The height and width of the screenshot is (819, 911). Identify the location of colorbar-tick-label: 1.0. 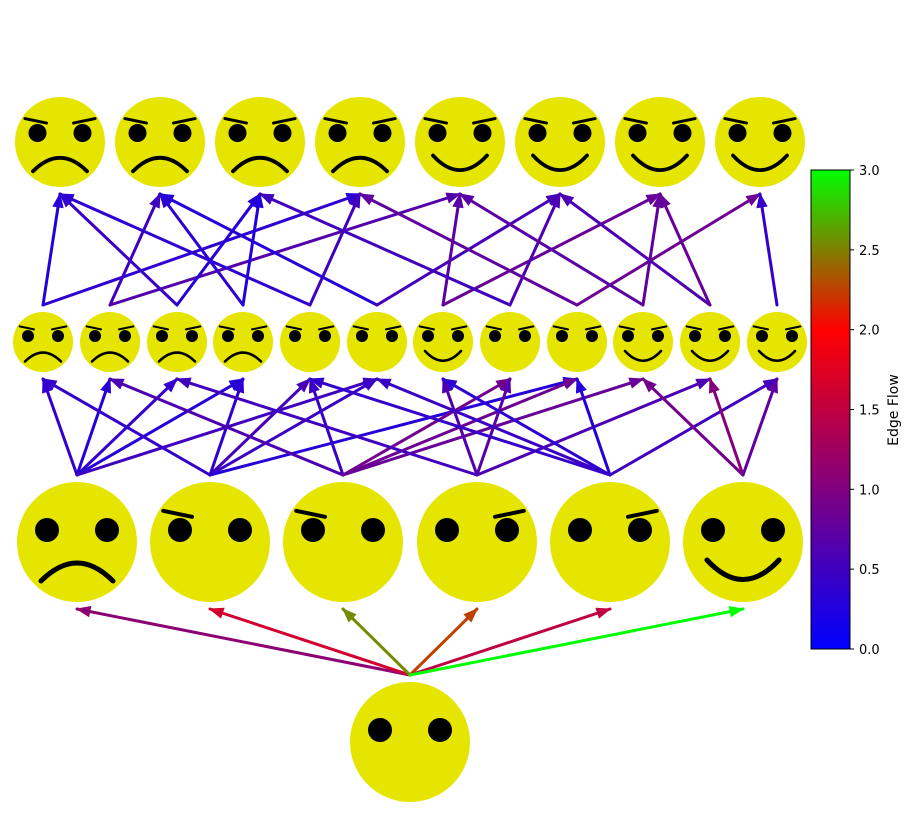
(869, 490).